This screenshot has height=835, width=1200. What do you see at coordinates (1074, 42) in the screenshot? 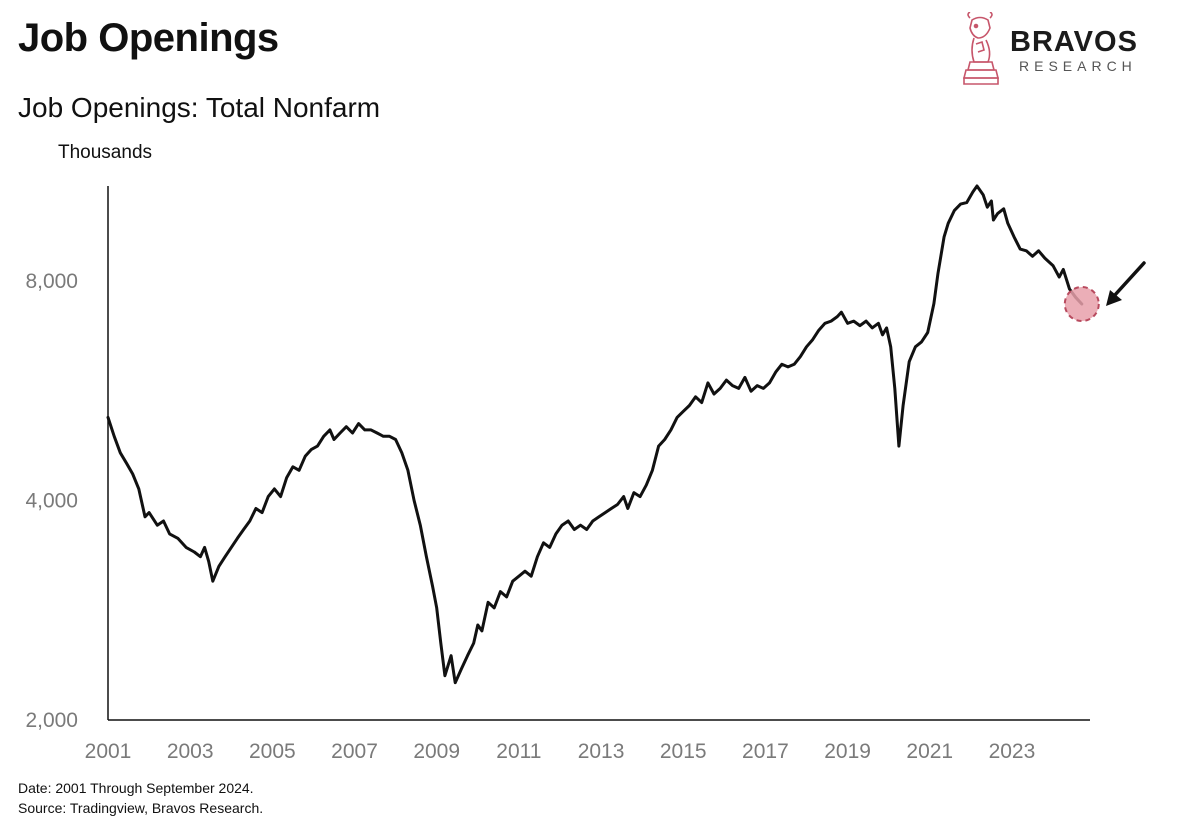
I see `brand-name: BRAVOS` at bounding box center [1074, 42].